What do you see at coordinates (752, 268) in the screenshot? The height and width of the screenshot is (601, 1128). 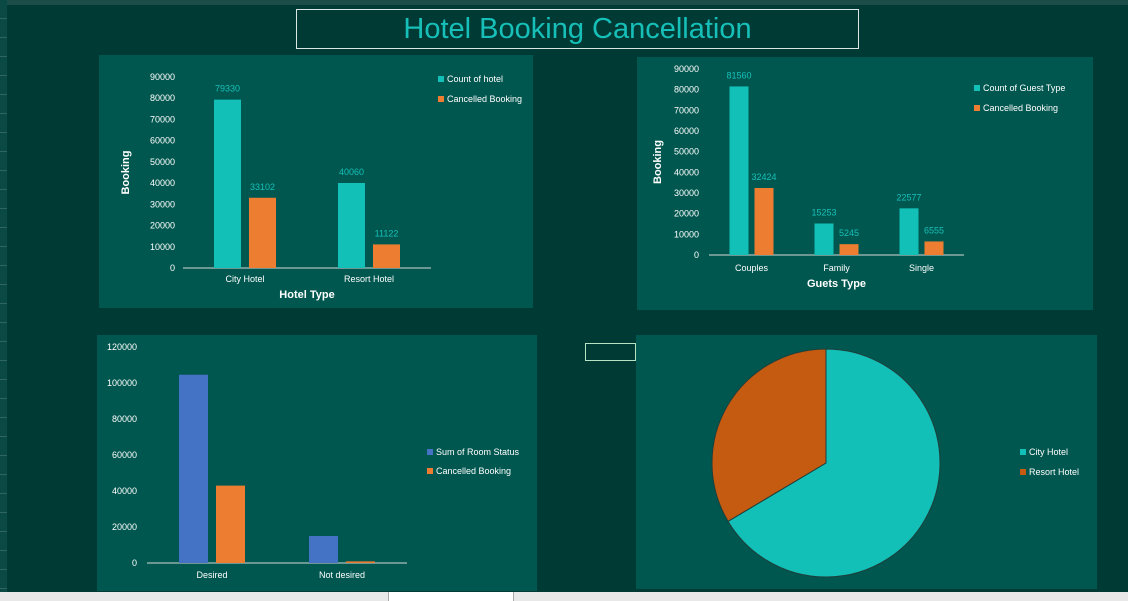 I see `category-label: Couples` at bounding box center [752, 268].